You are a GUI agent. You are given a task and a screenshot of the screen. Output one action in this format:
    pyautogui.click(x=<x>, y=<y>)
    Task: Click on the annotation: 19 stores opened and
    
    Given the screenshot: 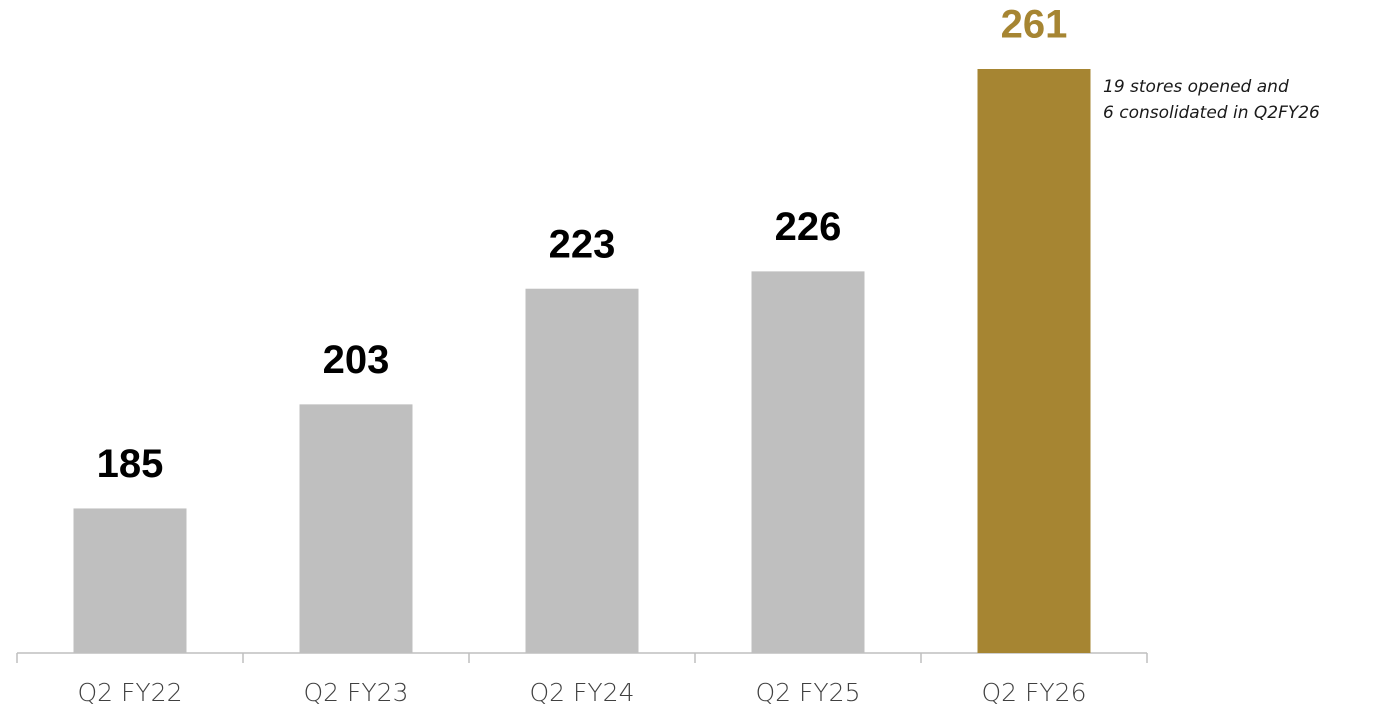 What is the action you would take?
    pyautogui.click(x=1196, y=87)
    